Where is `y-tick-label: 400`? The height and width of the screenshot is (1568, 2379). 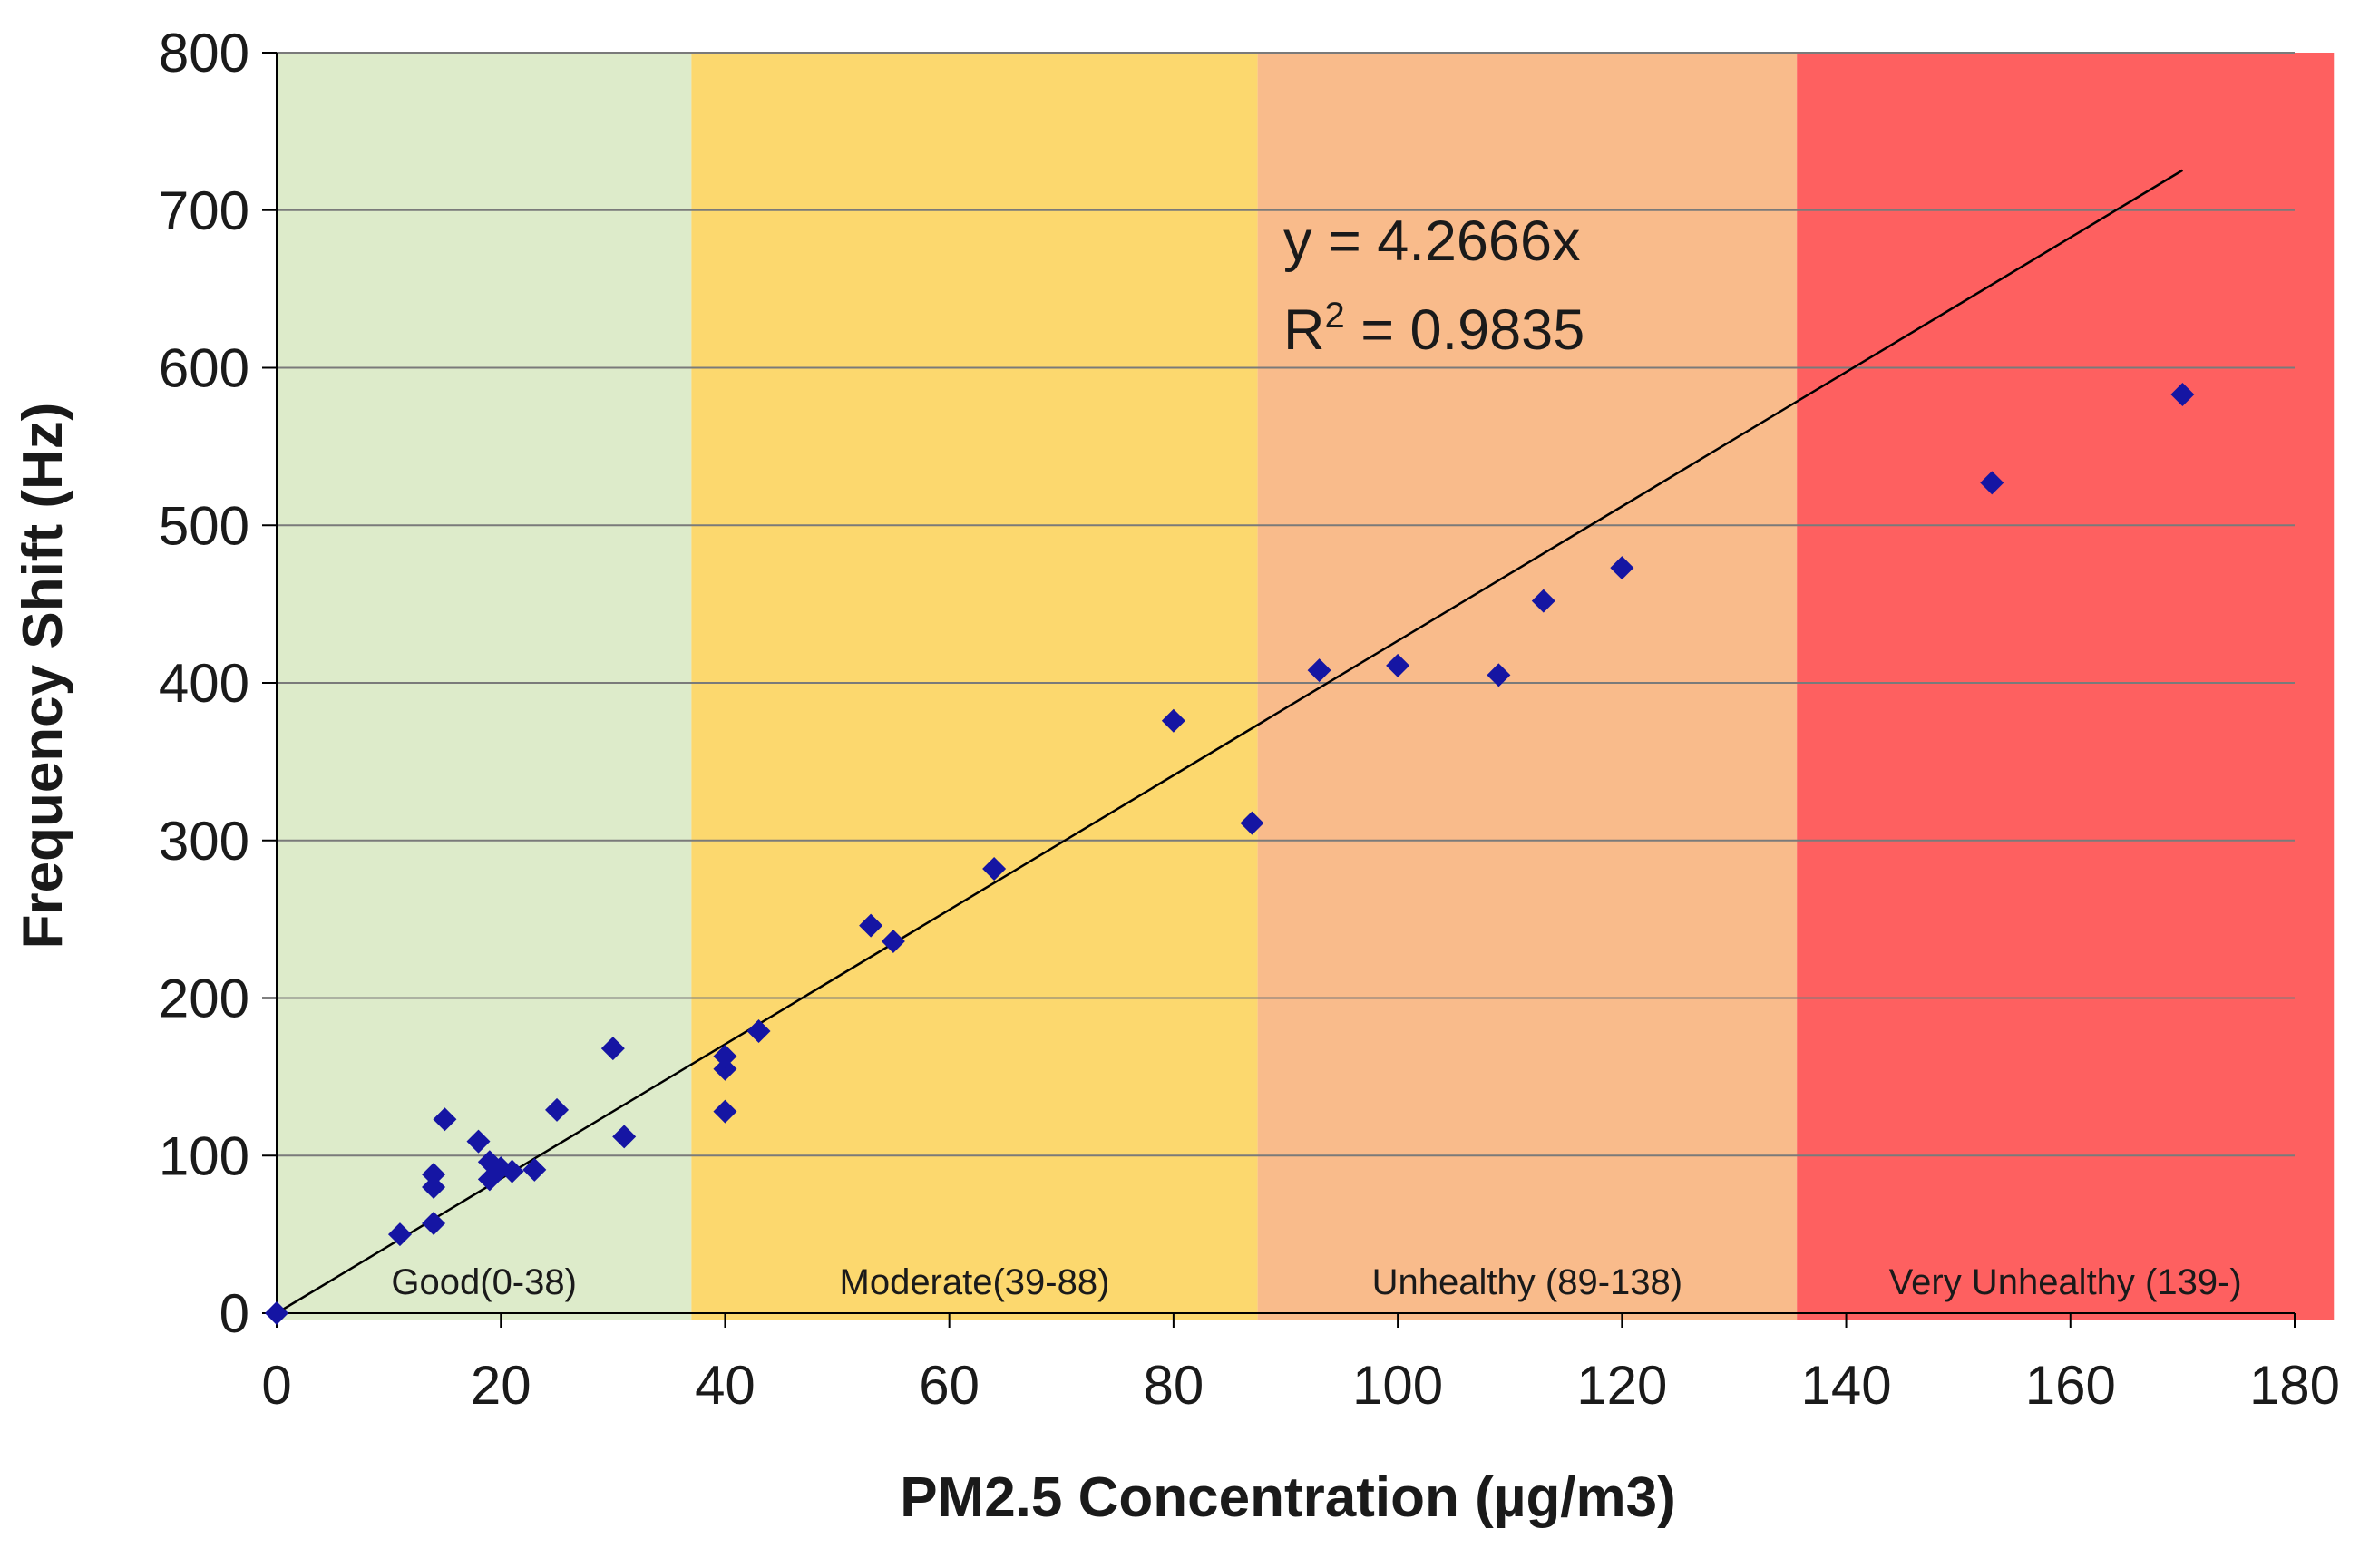 y-tick-label: 400 is located at coordinates (204, 683).